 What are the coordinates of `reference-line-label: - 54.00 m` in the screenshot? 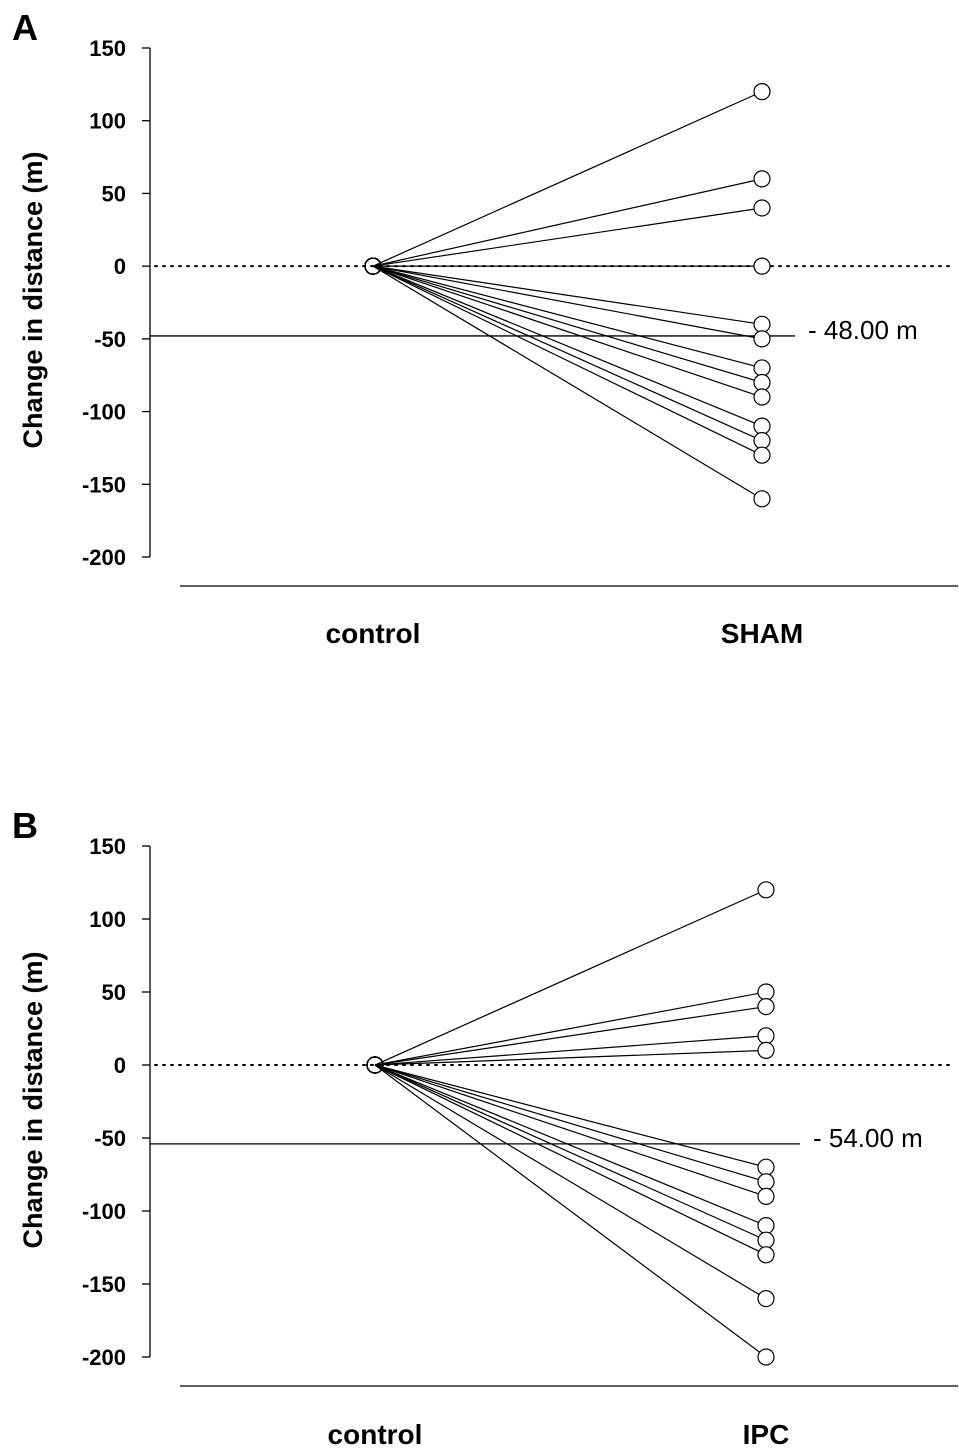 It's located at (868, 1138).